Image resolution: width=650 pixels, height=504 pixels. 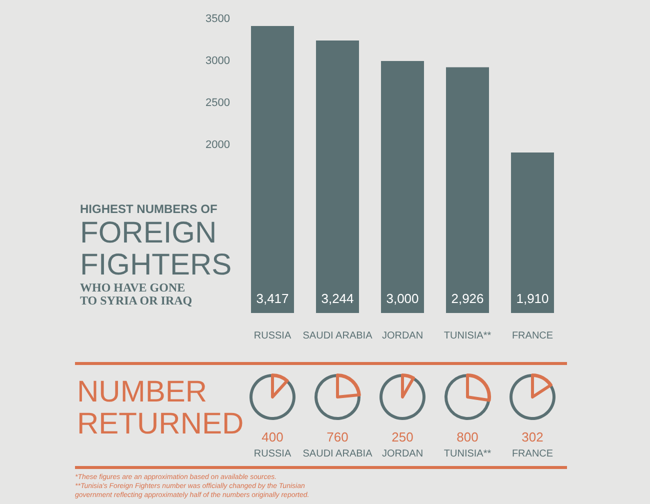 What do you see at coordinates (532, 298) in the screenshot?
I see `data-label: 1,910` at bounding box center [532, 298].